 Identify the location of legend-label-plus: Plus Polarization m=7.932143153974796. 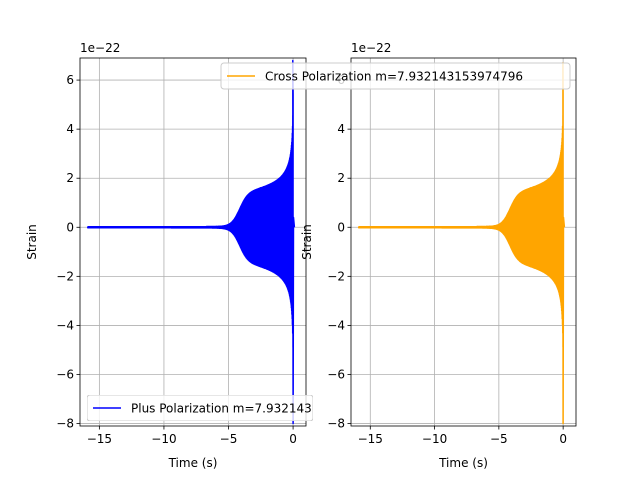
(256, 409).